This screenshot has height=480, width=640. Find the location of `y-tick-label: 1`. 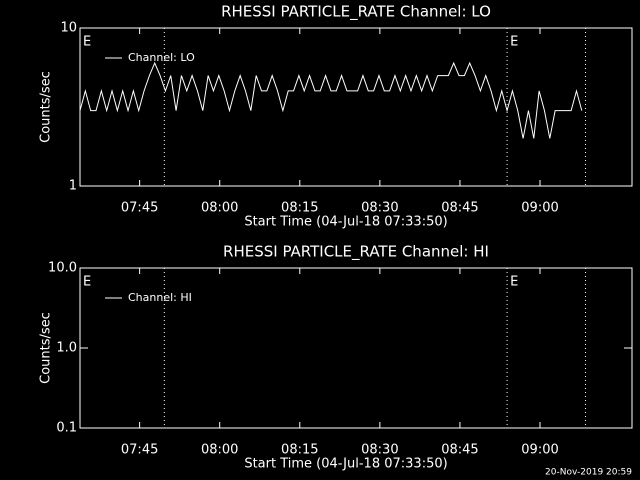

y-tick-label: 1 is located at coordinates (73, 186).